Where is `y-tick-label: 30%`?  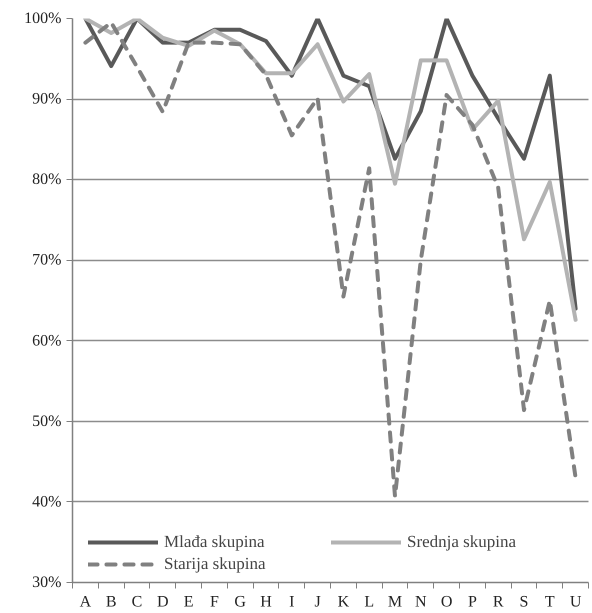
y-tick-label: 30% is located at coordinates (47, 582).